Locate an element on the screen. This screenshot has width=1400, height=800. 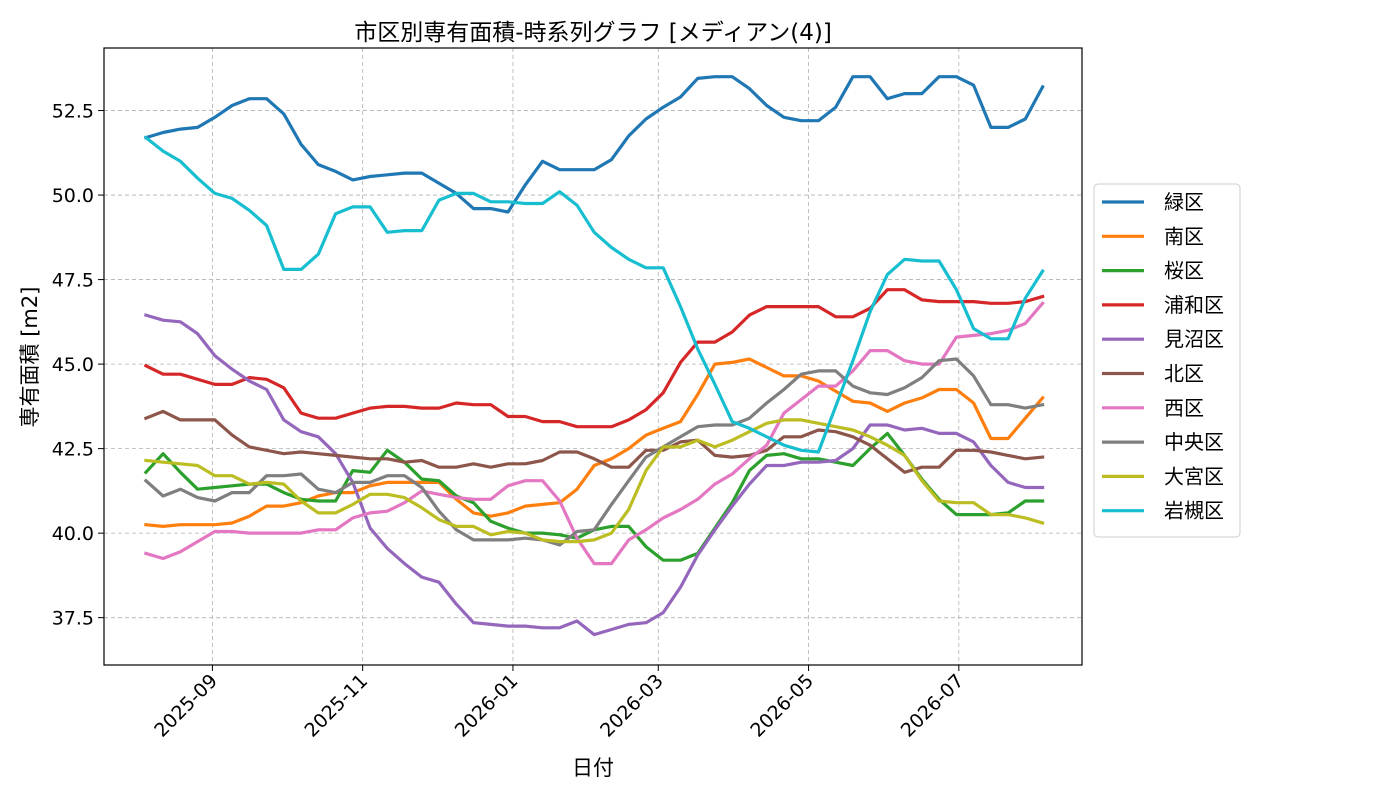
chart-title: 市区別専有面積-時系列グラフ [メディアン(4)] is located at coordinates (593, 33).